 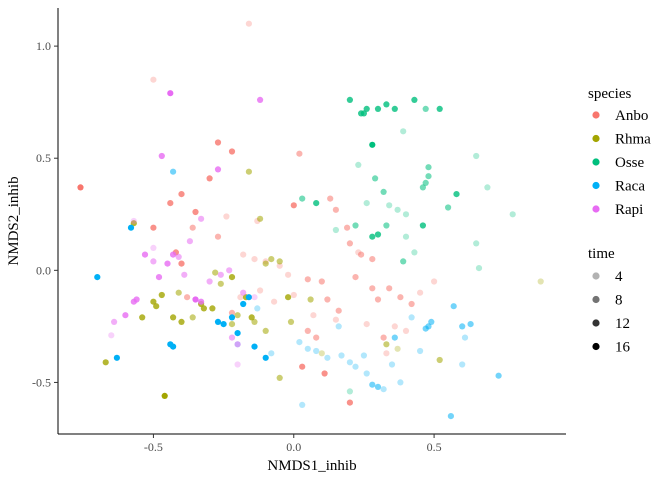 I want to click on x-tick-label: 0.0, so click(x=293, y=447).